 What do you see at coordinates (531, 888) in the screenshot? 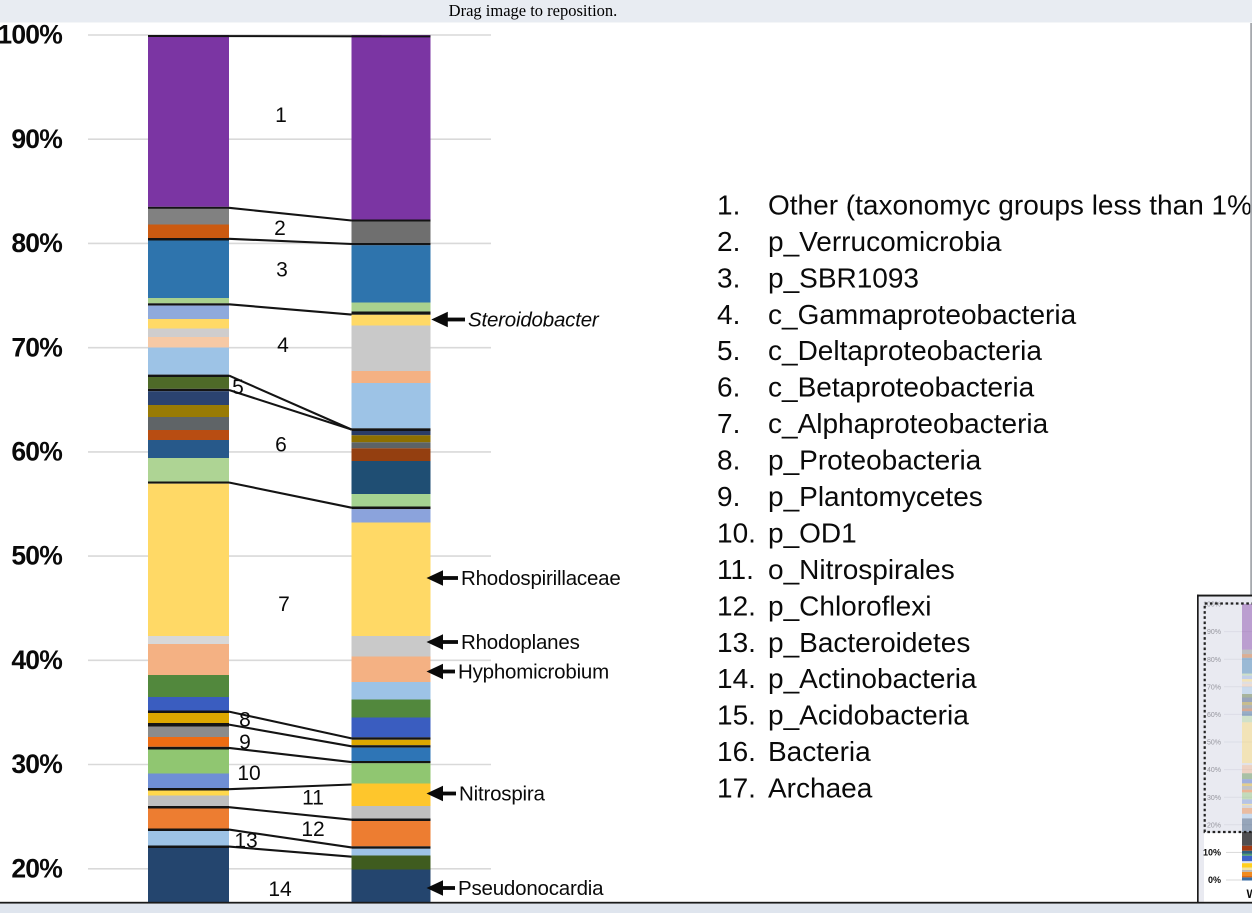
I see `svg-text: Pseudonocardia` at bounding box center [531, 888].